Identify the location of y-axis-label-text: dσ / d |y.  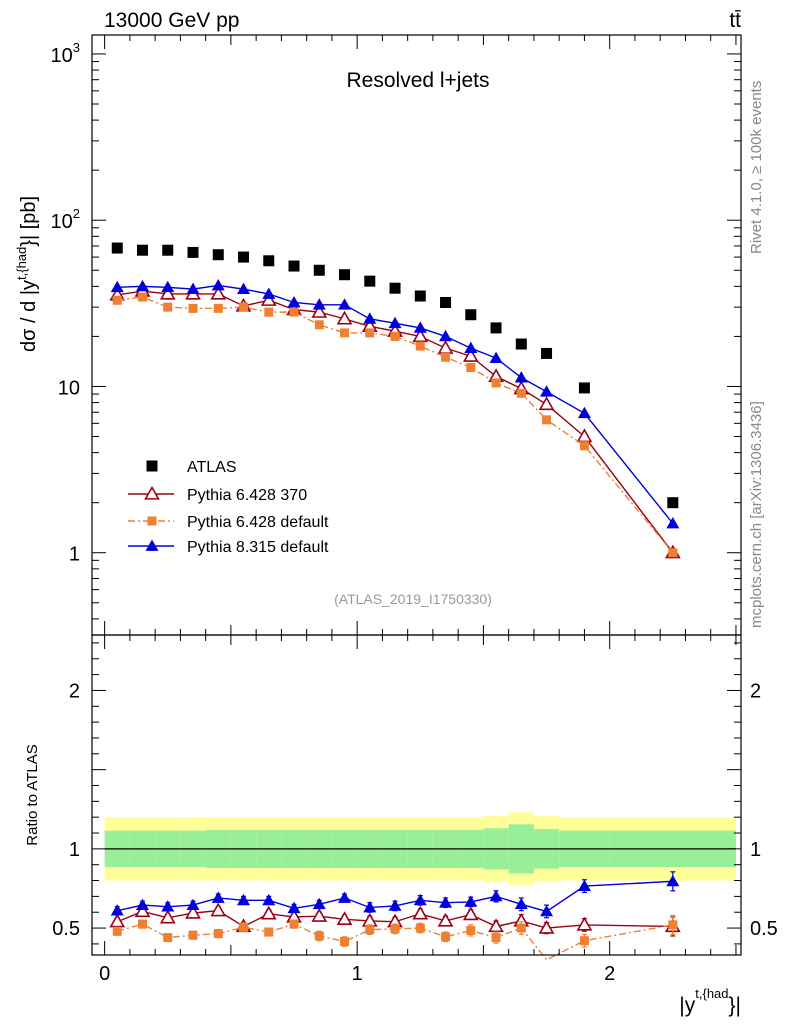
(29, 316).